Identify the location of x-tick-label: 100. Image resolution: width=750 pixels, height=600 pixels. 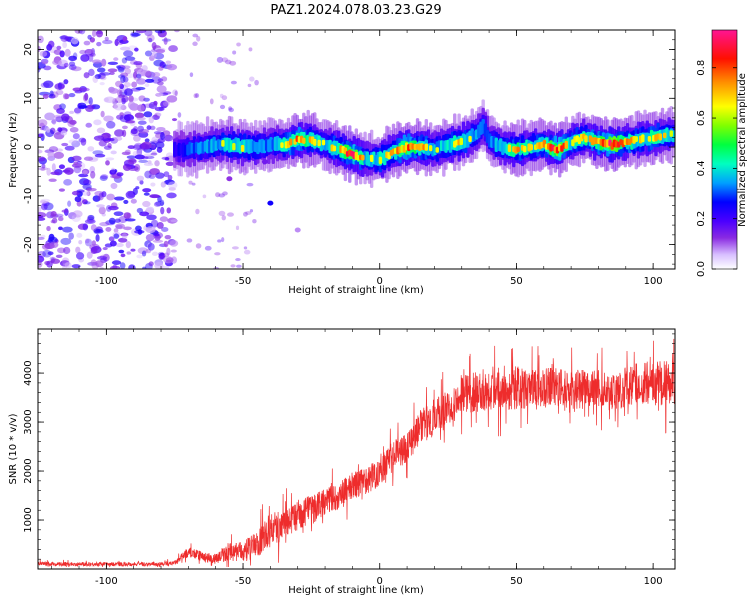
(653, 281).